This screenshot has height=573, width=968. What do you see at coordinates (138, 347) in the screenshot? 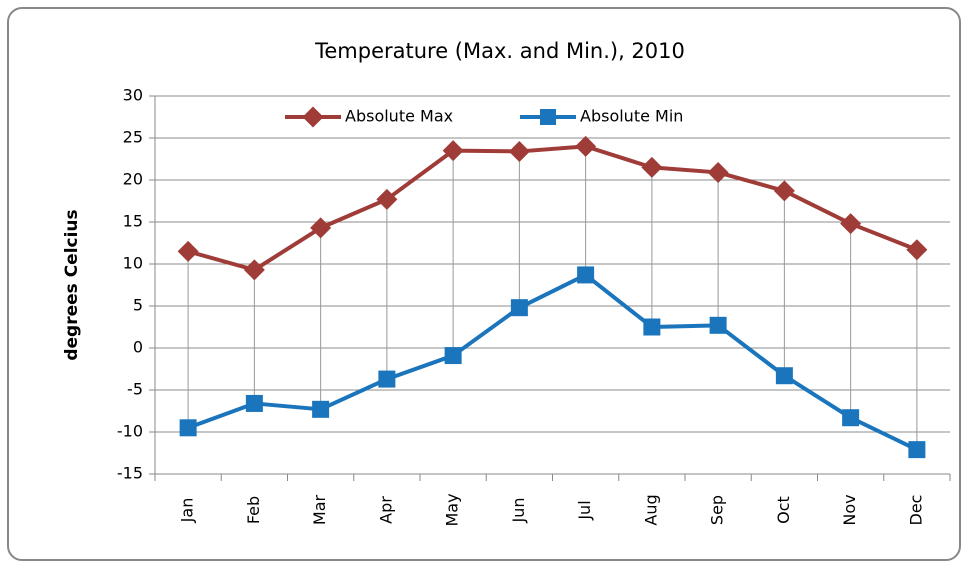
I see `y-tick-label: 0` at bounding box center [138, 347].